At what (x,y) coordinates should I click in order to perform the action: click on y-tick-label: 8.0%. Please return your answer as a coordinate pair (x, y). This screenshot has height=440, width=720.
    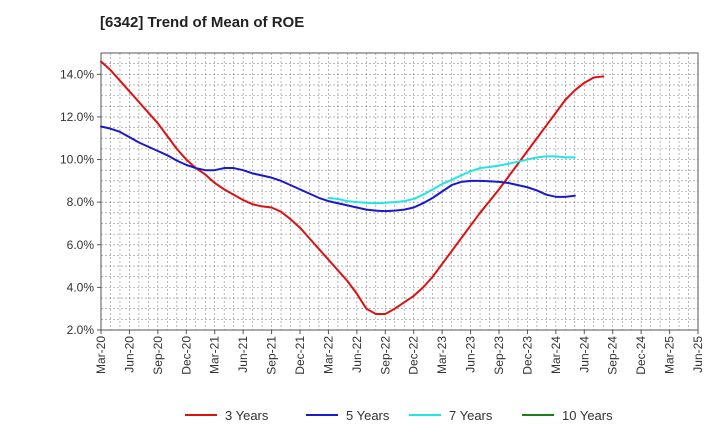
    Looking at the image, I should click on (81, 202).